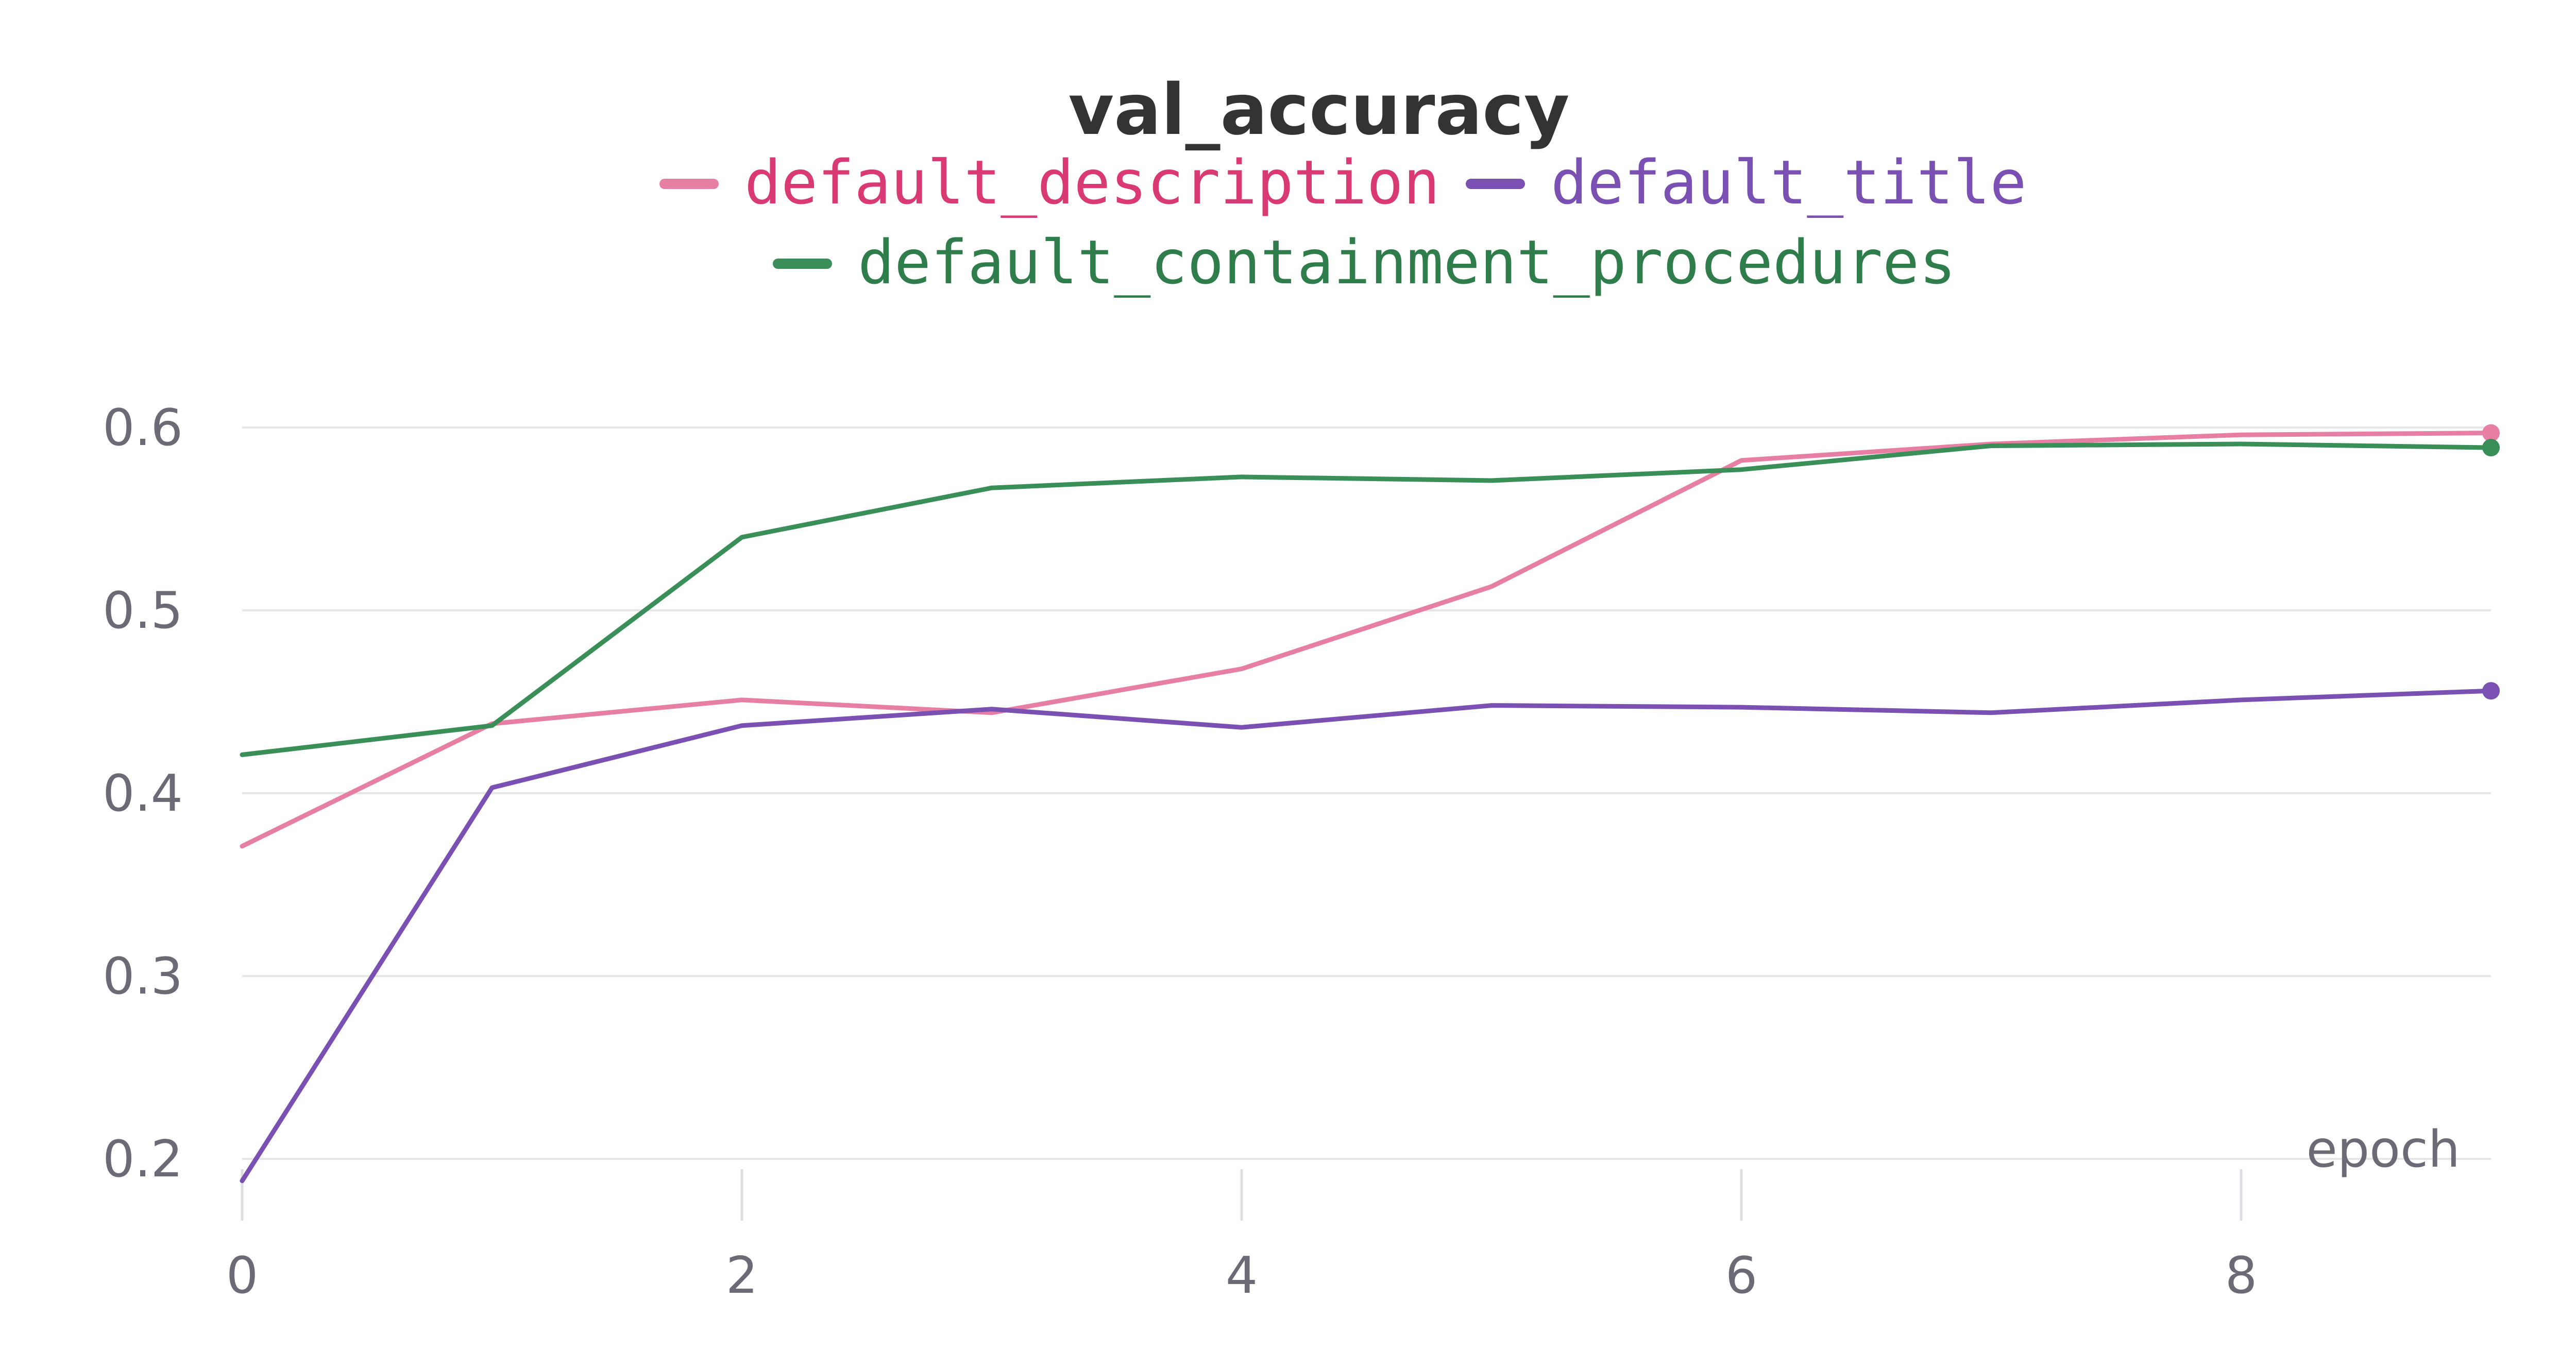 Image resolution: width=2576 pixels, height=1368 pixels. I want to click on y-tick-label: 0.4, so click(143, 793).